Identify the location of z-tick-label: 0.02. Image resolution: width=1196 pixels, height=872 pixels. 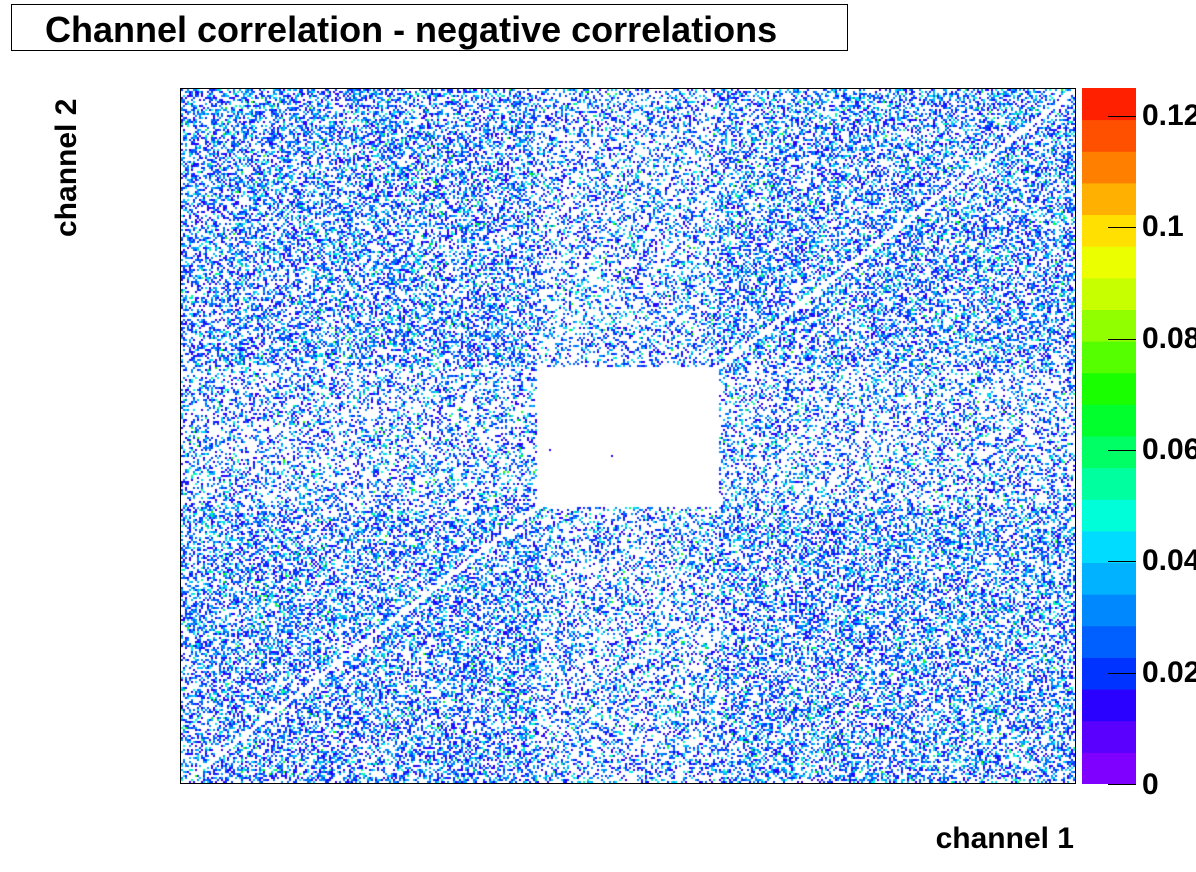
(1169, 672).